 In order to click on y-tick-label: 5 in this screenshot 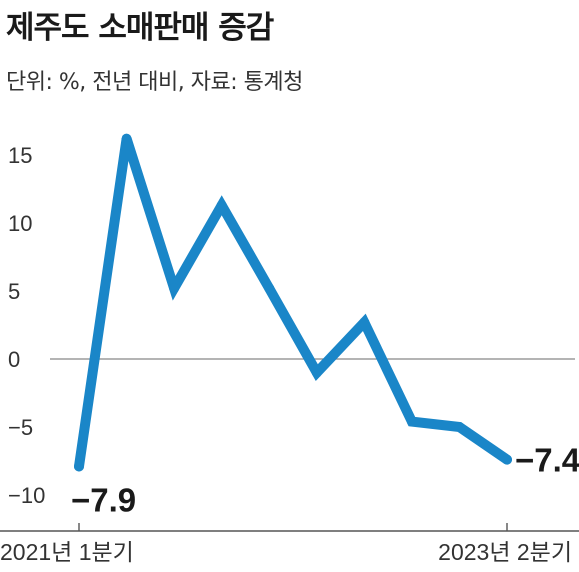, I will do `click(14, 291)`.